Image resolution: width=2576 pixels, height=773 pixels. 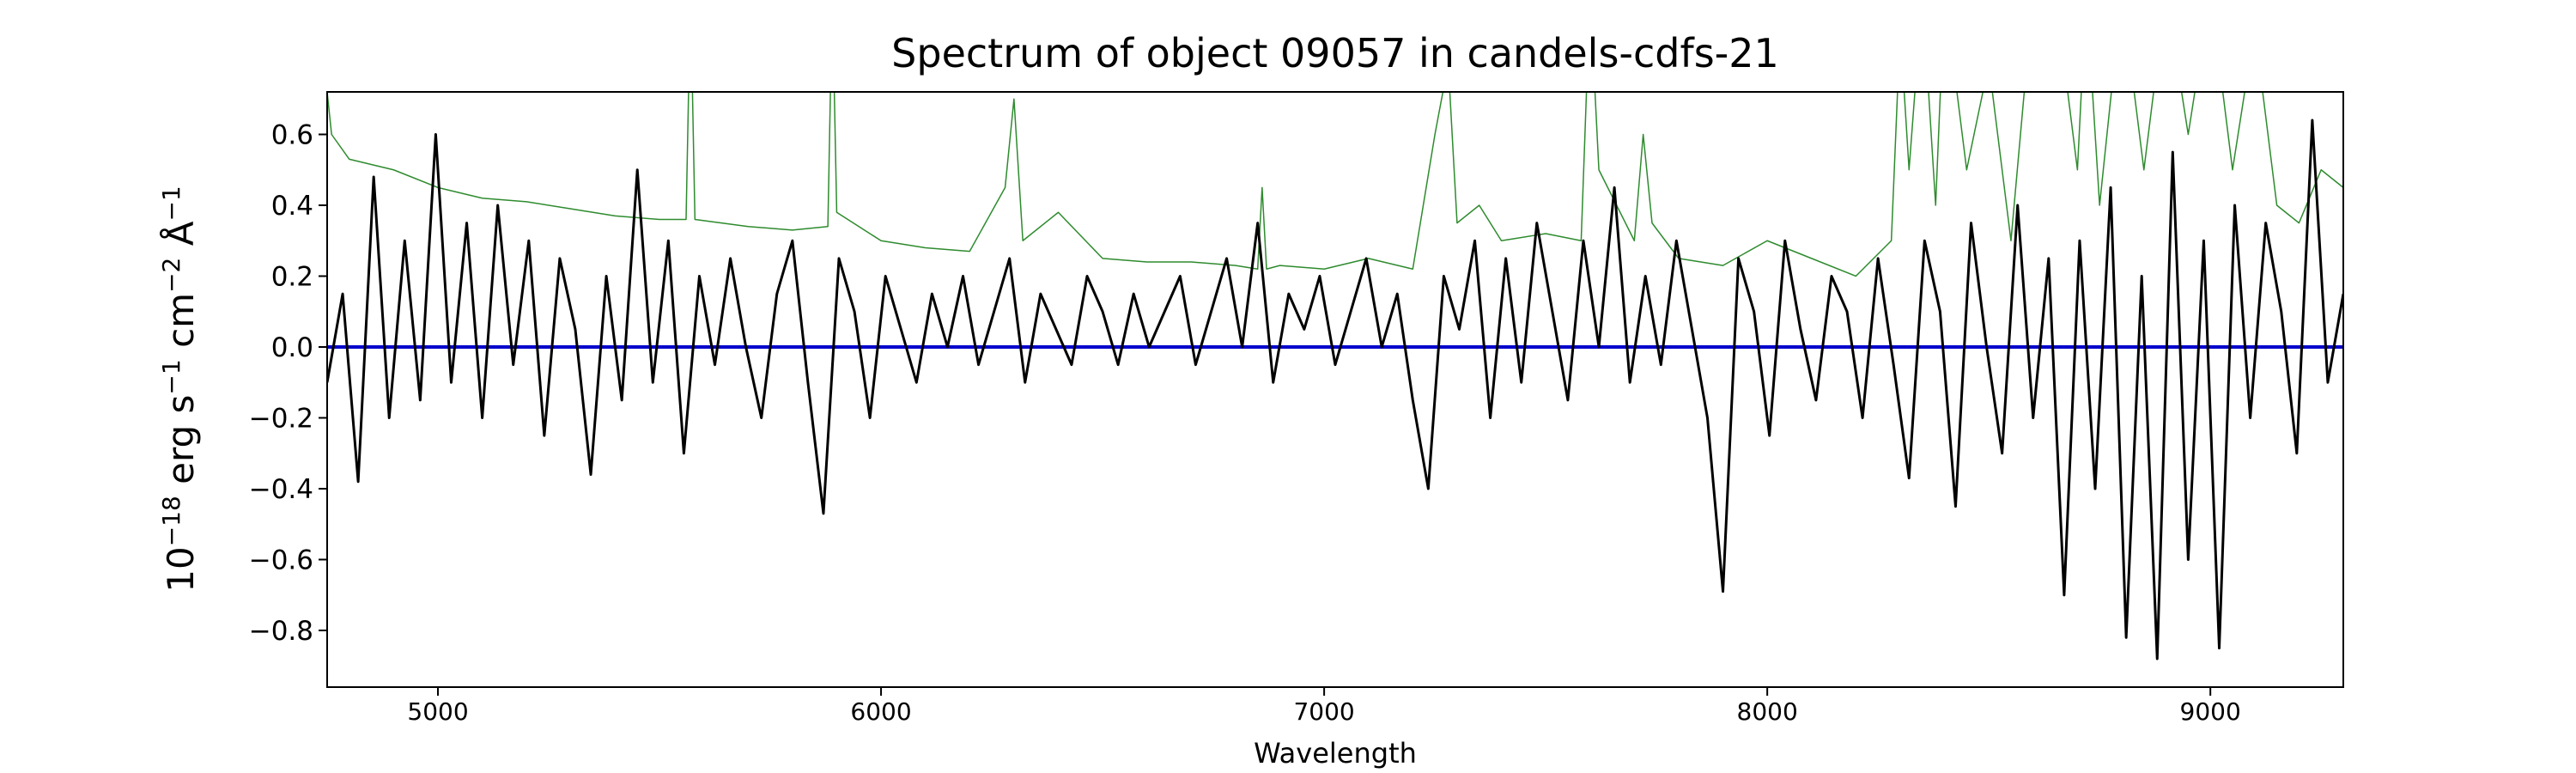 I want to click on y-label-text: 10, so click(x=181, y=569).